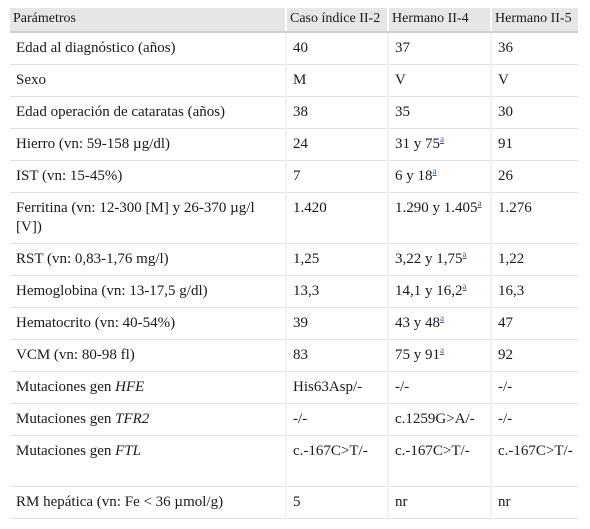 The image size is (590, 529). Describe the element at coordinates (440, 112) in the screenshot. I see `value-cell: 35` at that location.